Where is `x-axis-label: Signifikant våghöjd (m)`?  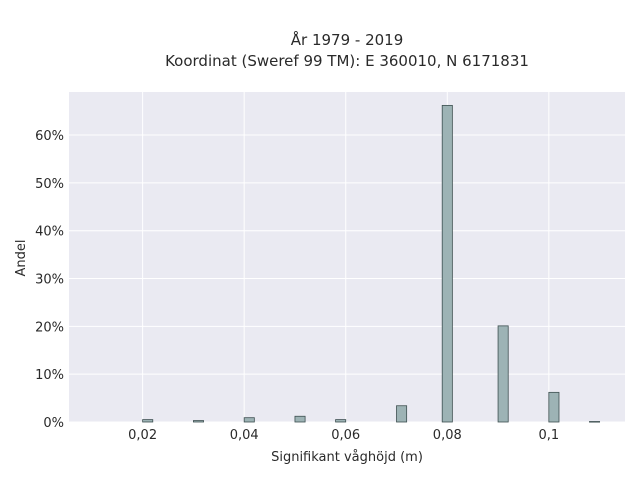 x-axis-label: Signifikant våghöjd (m) is located at coordinates (347, 457).